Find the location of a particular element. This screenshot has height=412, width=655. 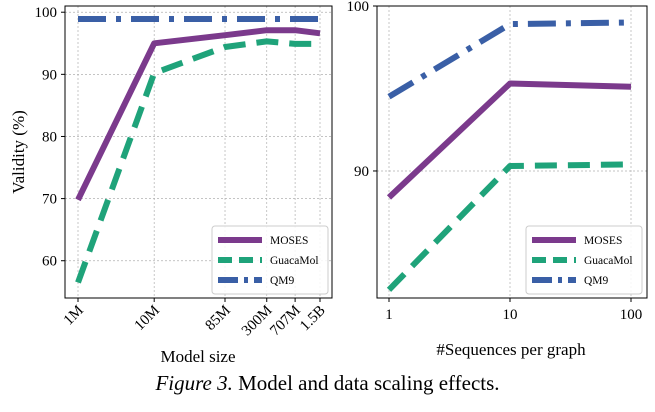

y-tick-label: 80 is located at coordinates (49, 137).